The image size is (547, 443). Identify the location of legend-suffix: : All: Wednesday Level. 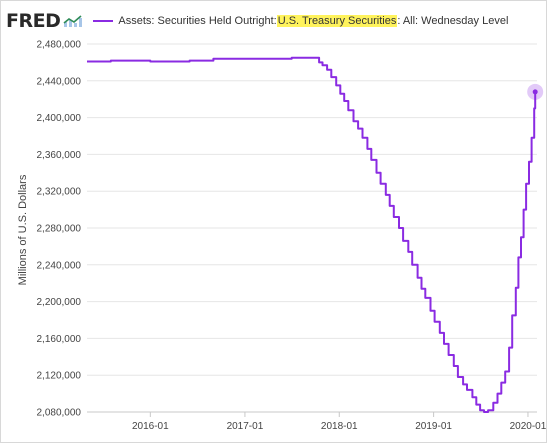
(453, 21).